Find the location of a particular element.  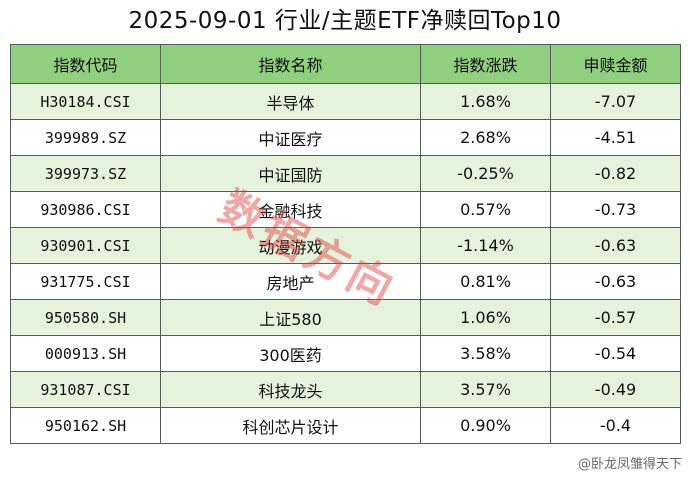

cell-index-name: 半导体 is located at coordinates (290, 101).